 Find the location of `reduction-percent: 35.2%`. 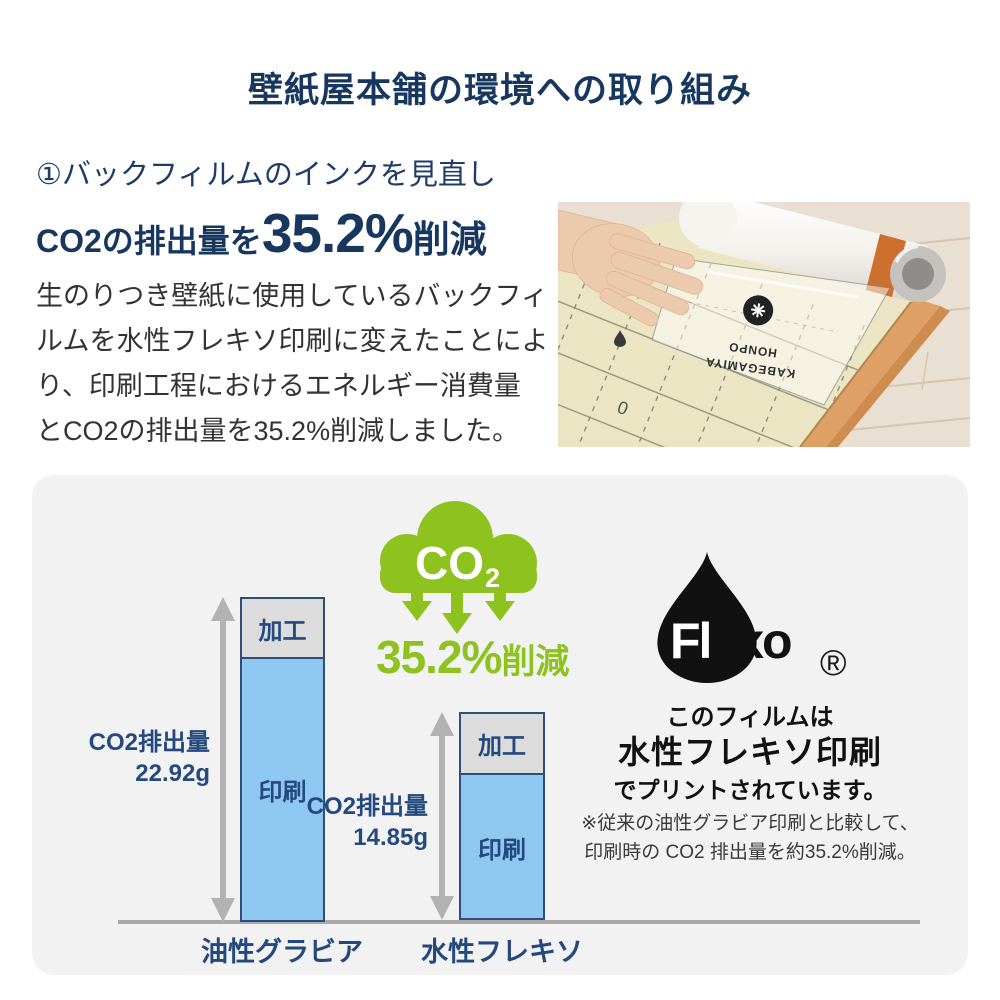

reduction-percent: 35.2% is located at coordinates (439, 657).